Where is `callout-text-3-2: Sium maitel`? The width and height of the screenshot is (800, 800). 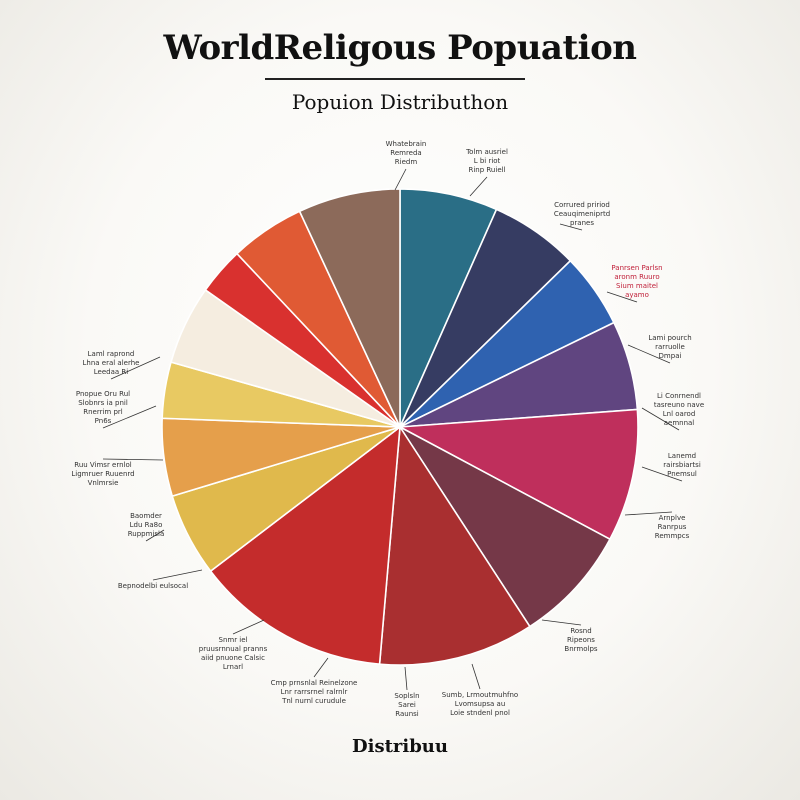 callout-text-3-2: Sium maitel is located at coordinates (637, 286).